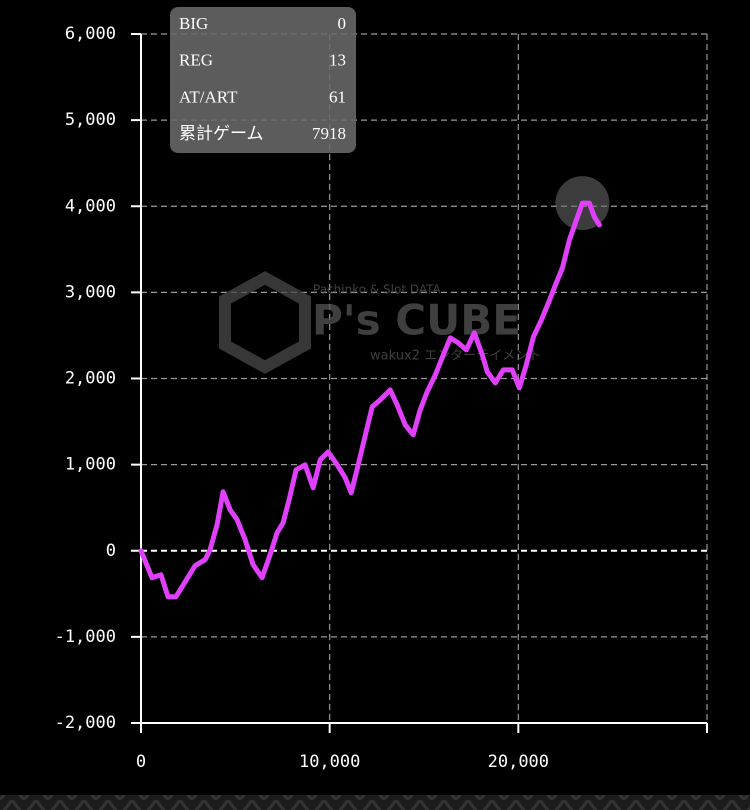 The image size is (750, 810). What do you see at coordinates (375, 802) in the screenshot?
I see `footer-strip` at bounding box center [375, 802].